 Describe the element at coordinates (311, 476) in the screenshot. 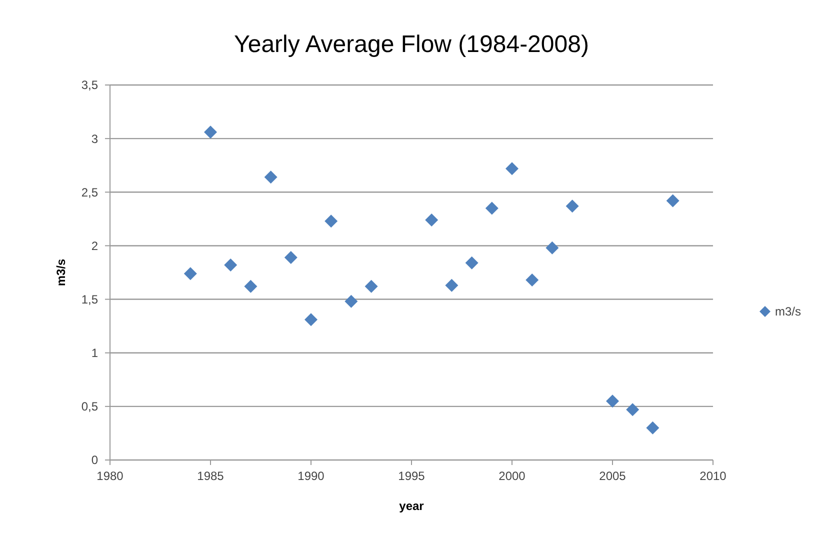

I see `x-tick-label: 1990` at that location.